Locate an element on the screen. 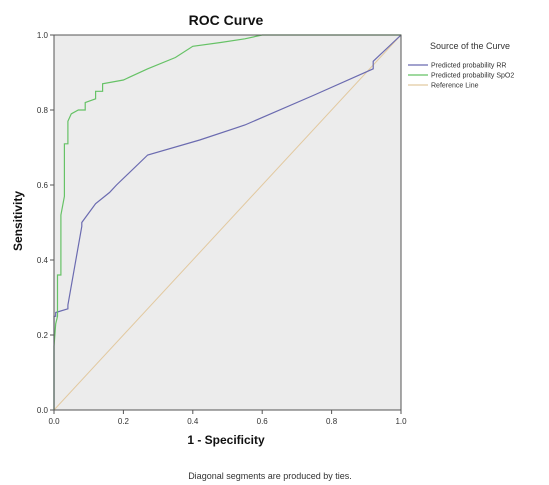  x-tick-label: 0.0 is located at coordinates (54, 421).